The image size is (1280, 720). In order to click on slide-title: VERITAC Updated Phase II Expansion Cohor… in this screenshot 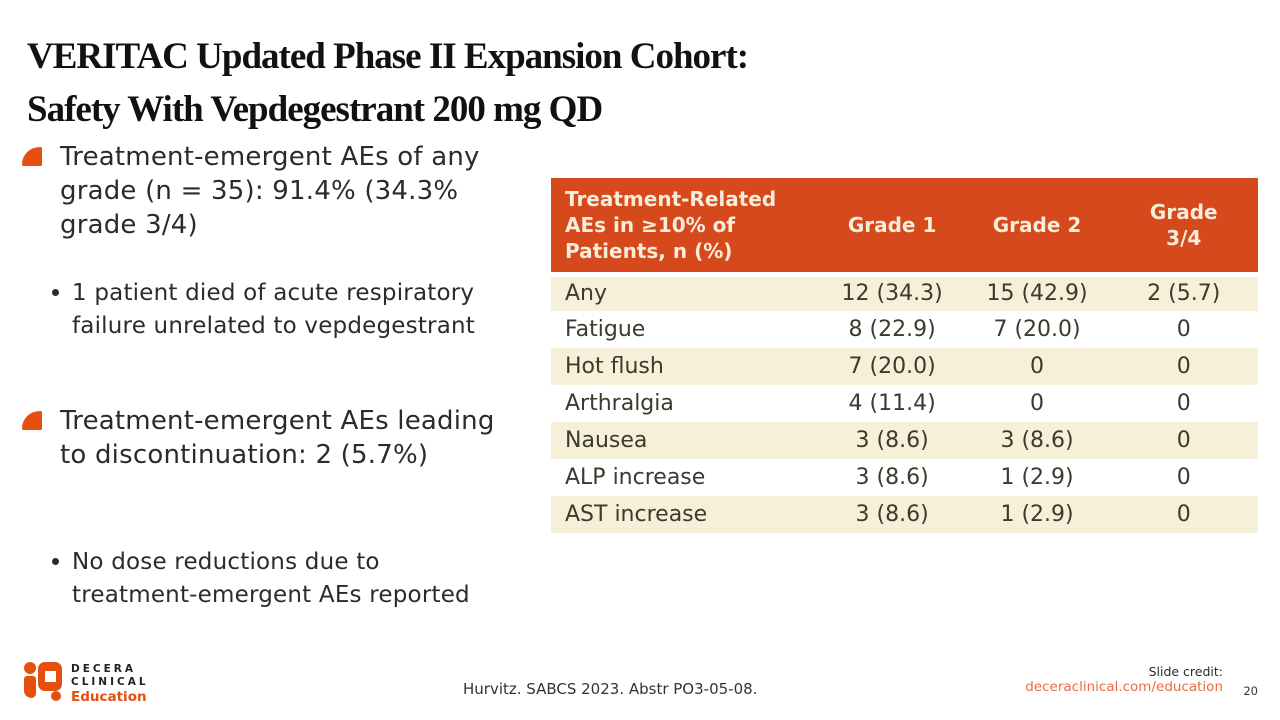, I will do `click(477, 83)`.